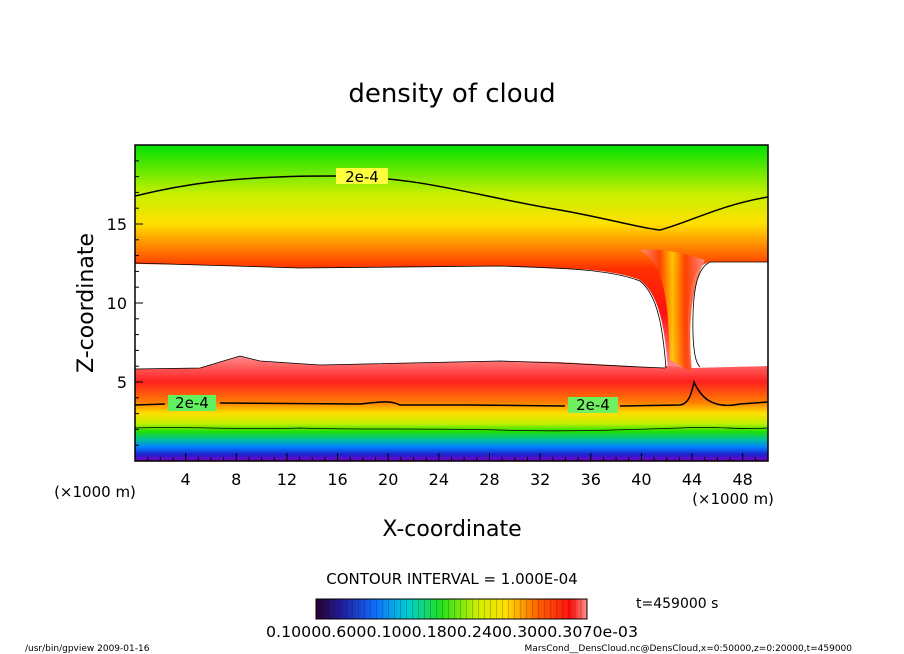  Describe the element at coordinates (117, 303) in the screenshot. I see `y-tick-label: 10` at that location.